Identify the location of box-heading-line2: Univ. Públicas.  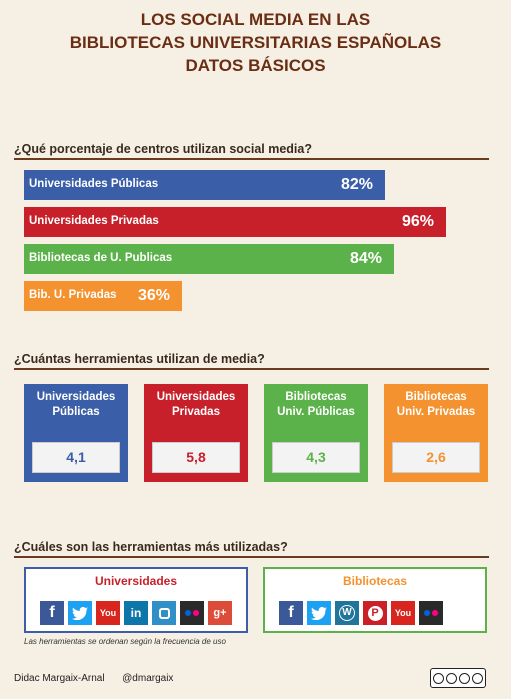
(316, 412).